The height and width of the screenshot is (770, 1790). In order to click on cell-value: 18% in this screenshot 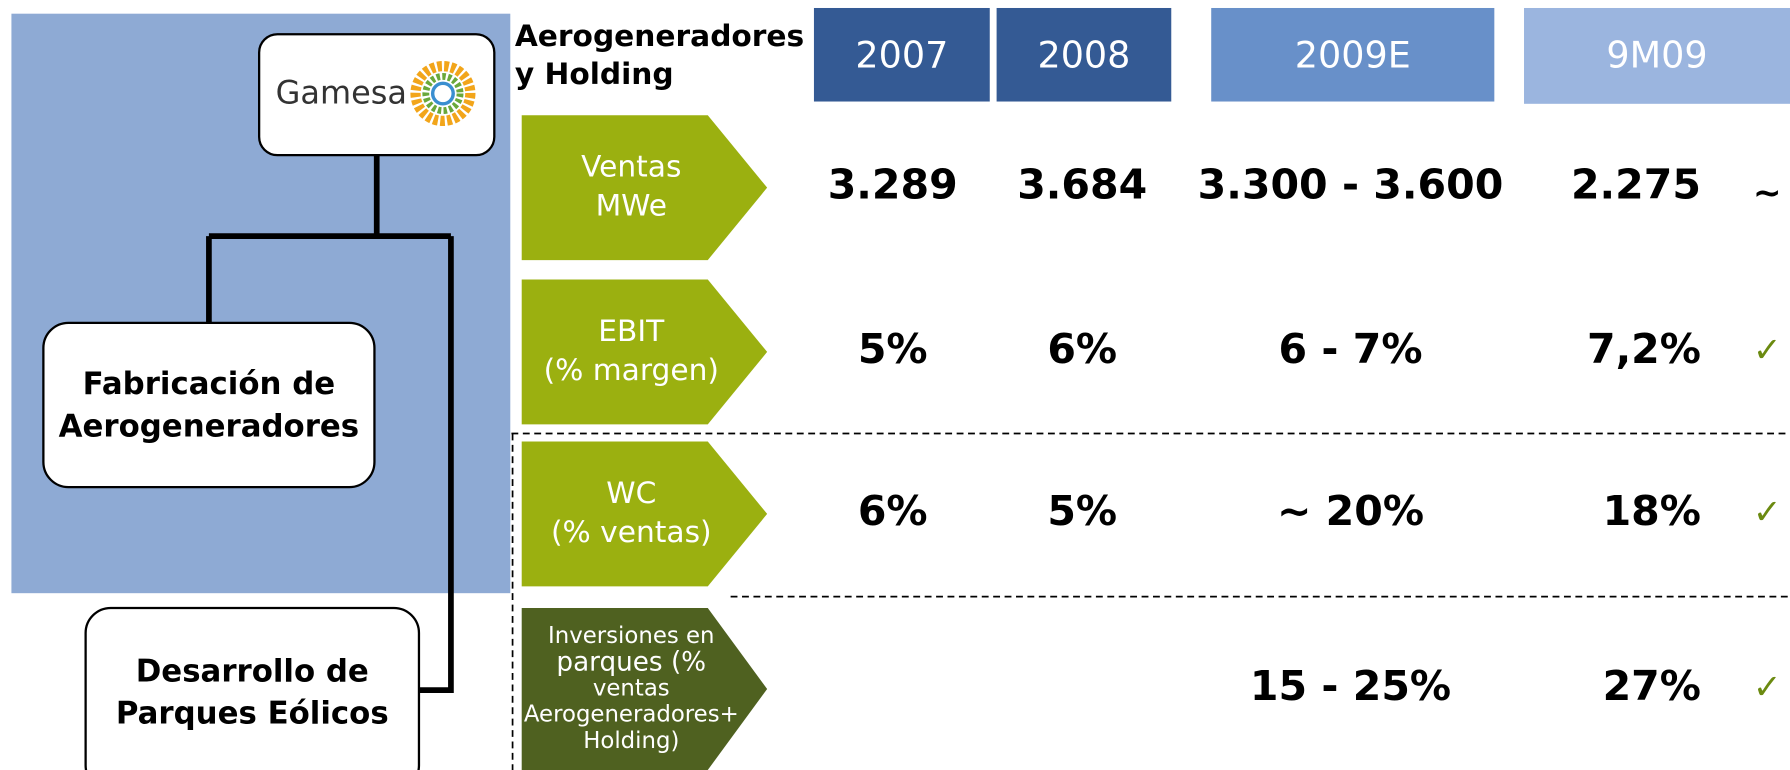, I will do `click(1652, 511)`.